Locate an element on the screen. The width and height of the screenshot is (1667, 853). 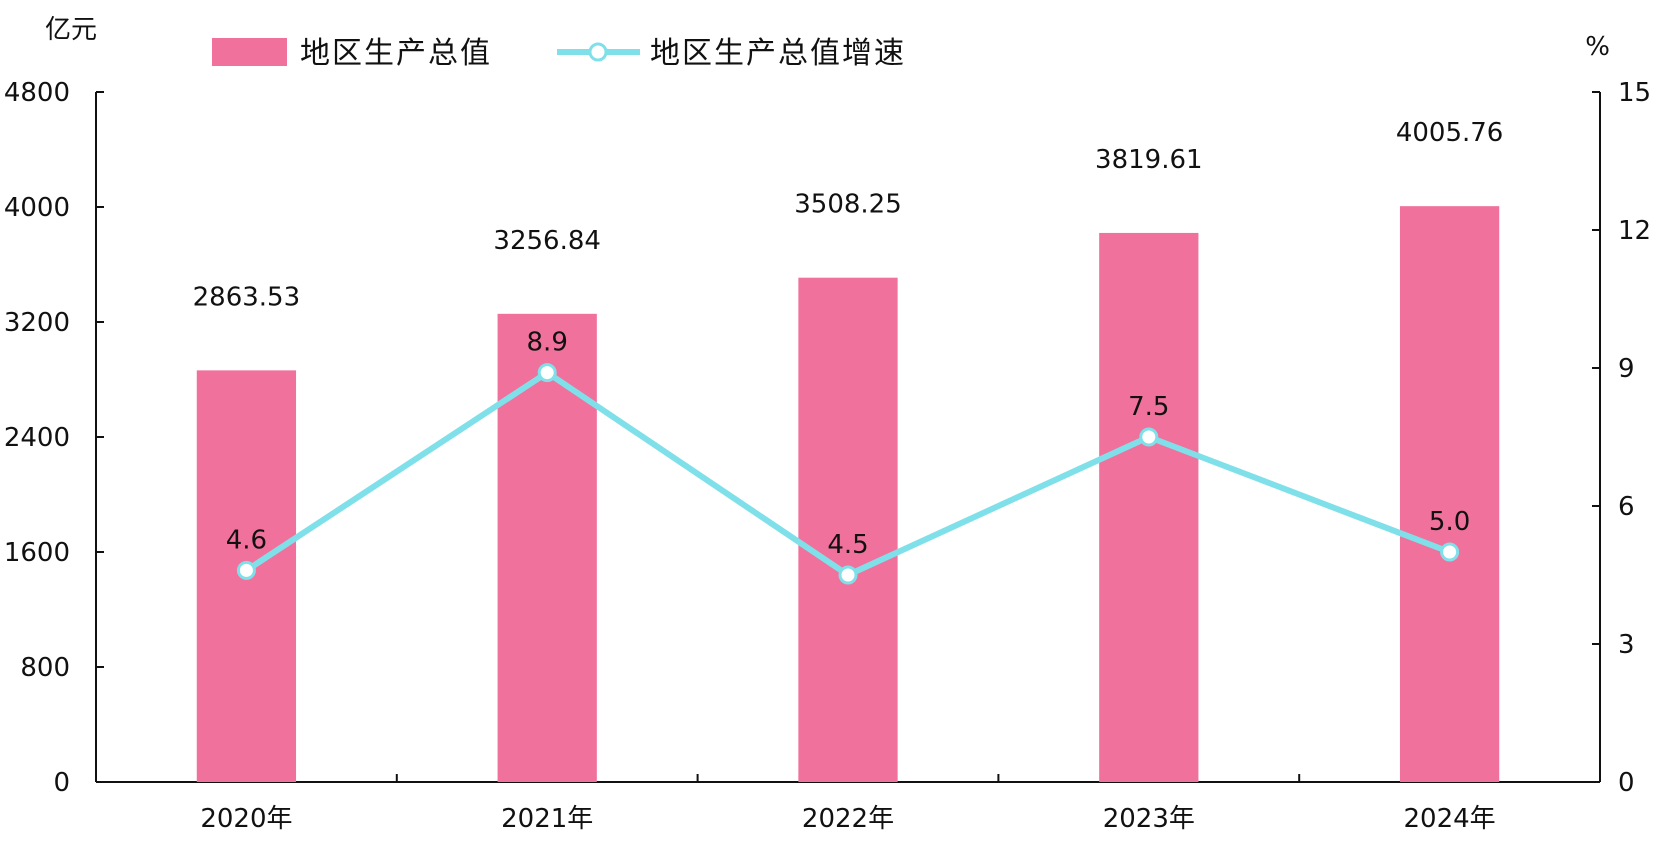
x-tick-label: 2020年 is located at coordinates (246, 819).